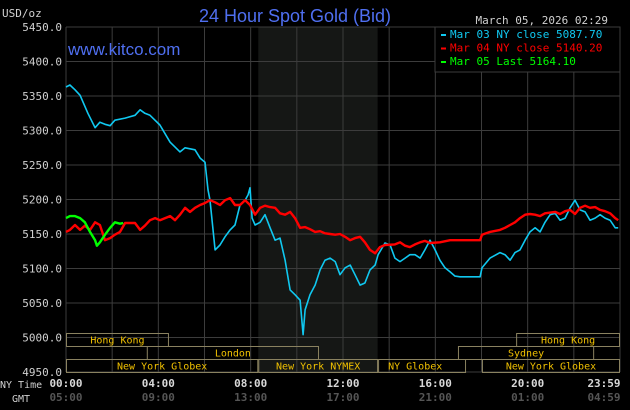  I want to click on kitco-watermark: www.kitco.com, so click(123, 49).